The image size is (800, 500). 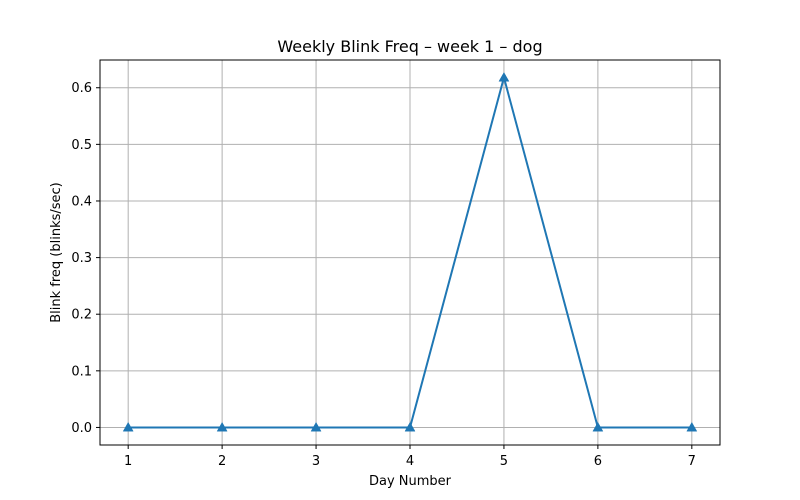 I want to click on y-tick-label: 0.3, so click(x=81, y=258).